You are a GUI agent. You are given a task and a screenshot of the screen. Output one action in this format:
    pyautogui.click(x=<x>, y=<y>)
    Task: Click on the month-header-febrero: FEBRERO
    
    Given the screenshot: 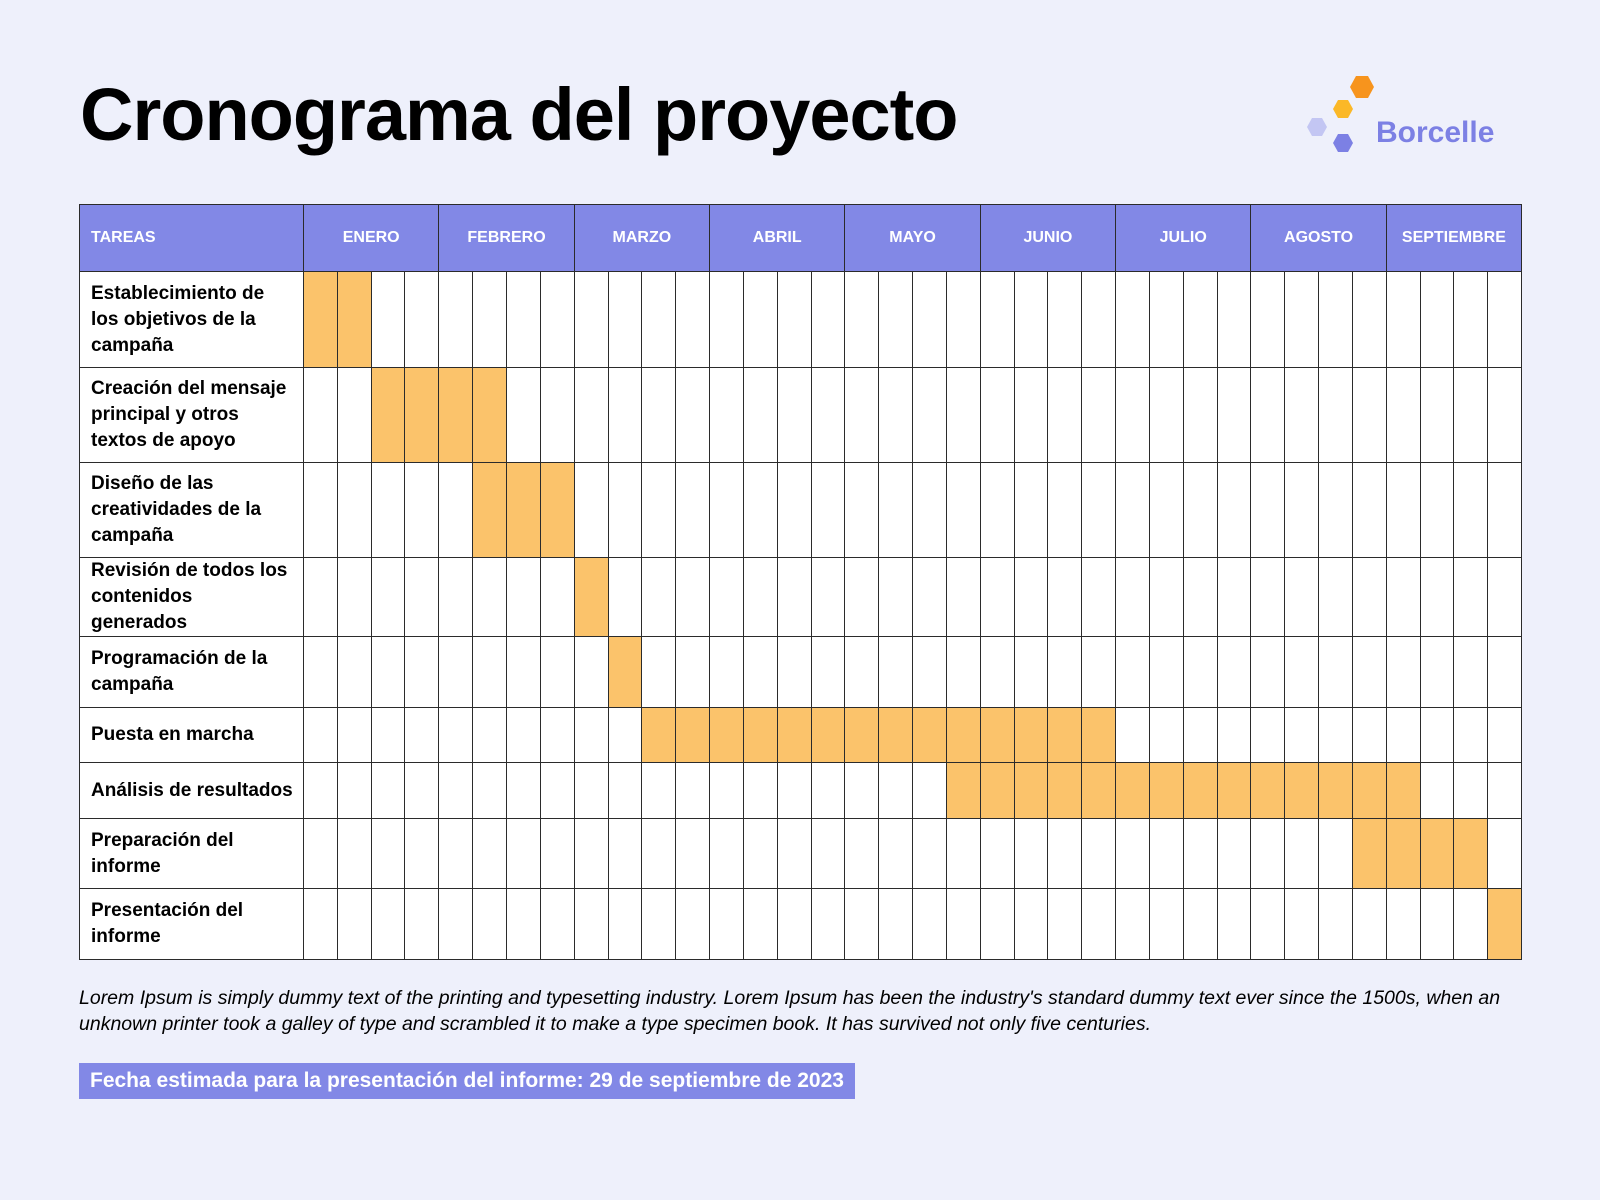 What is the action you would take?
    pyautogui.click(x=506, y=238)
    